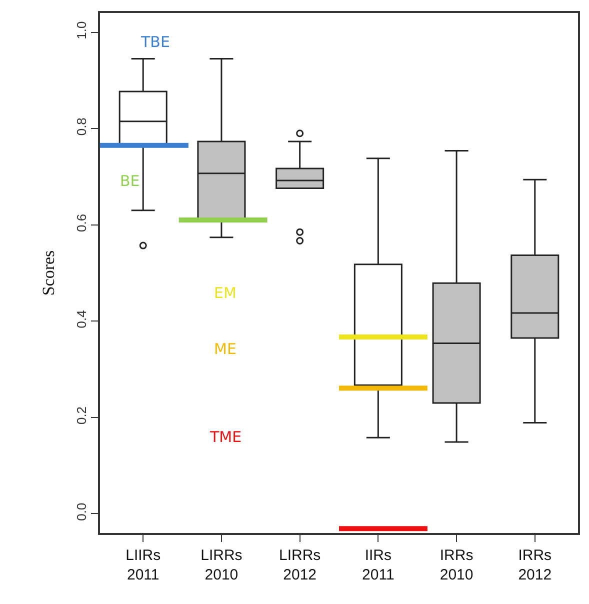 The height and width of the screenshot is (604, 589). Describe the element at coordinates (299, 565) in the screenshot. I see `x-tick-label: LIRRs 2012` at that location.